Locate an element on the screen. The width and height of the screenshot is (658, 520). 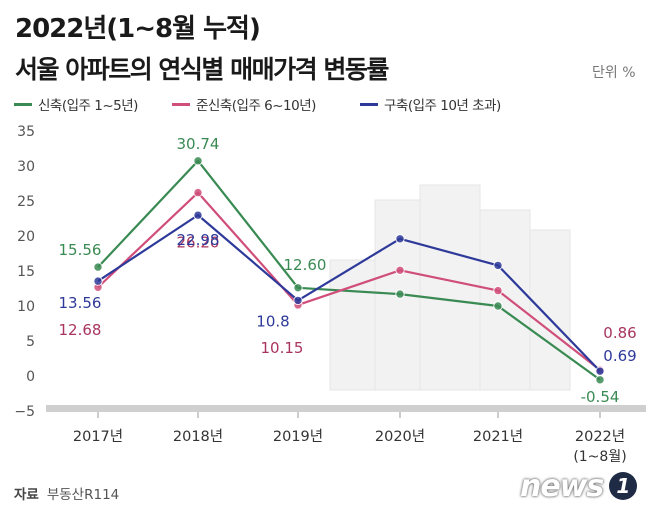
y-tick-label: 30 is located at coordinates (26, 167).